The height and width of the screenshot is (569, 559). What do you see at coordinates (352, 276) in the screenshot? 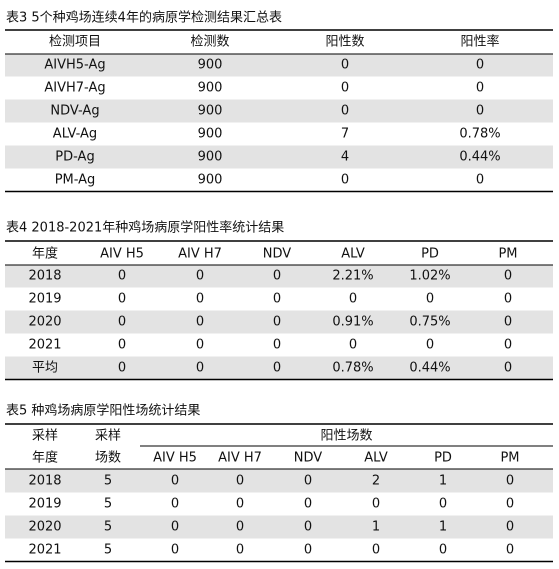
I see `table-cell: 2.21%` at bounding box center [352, 276].